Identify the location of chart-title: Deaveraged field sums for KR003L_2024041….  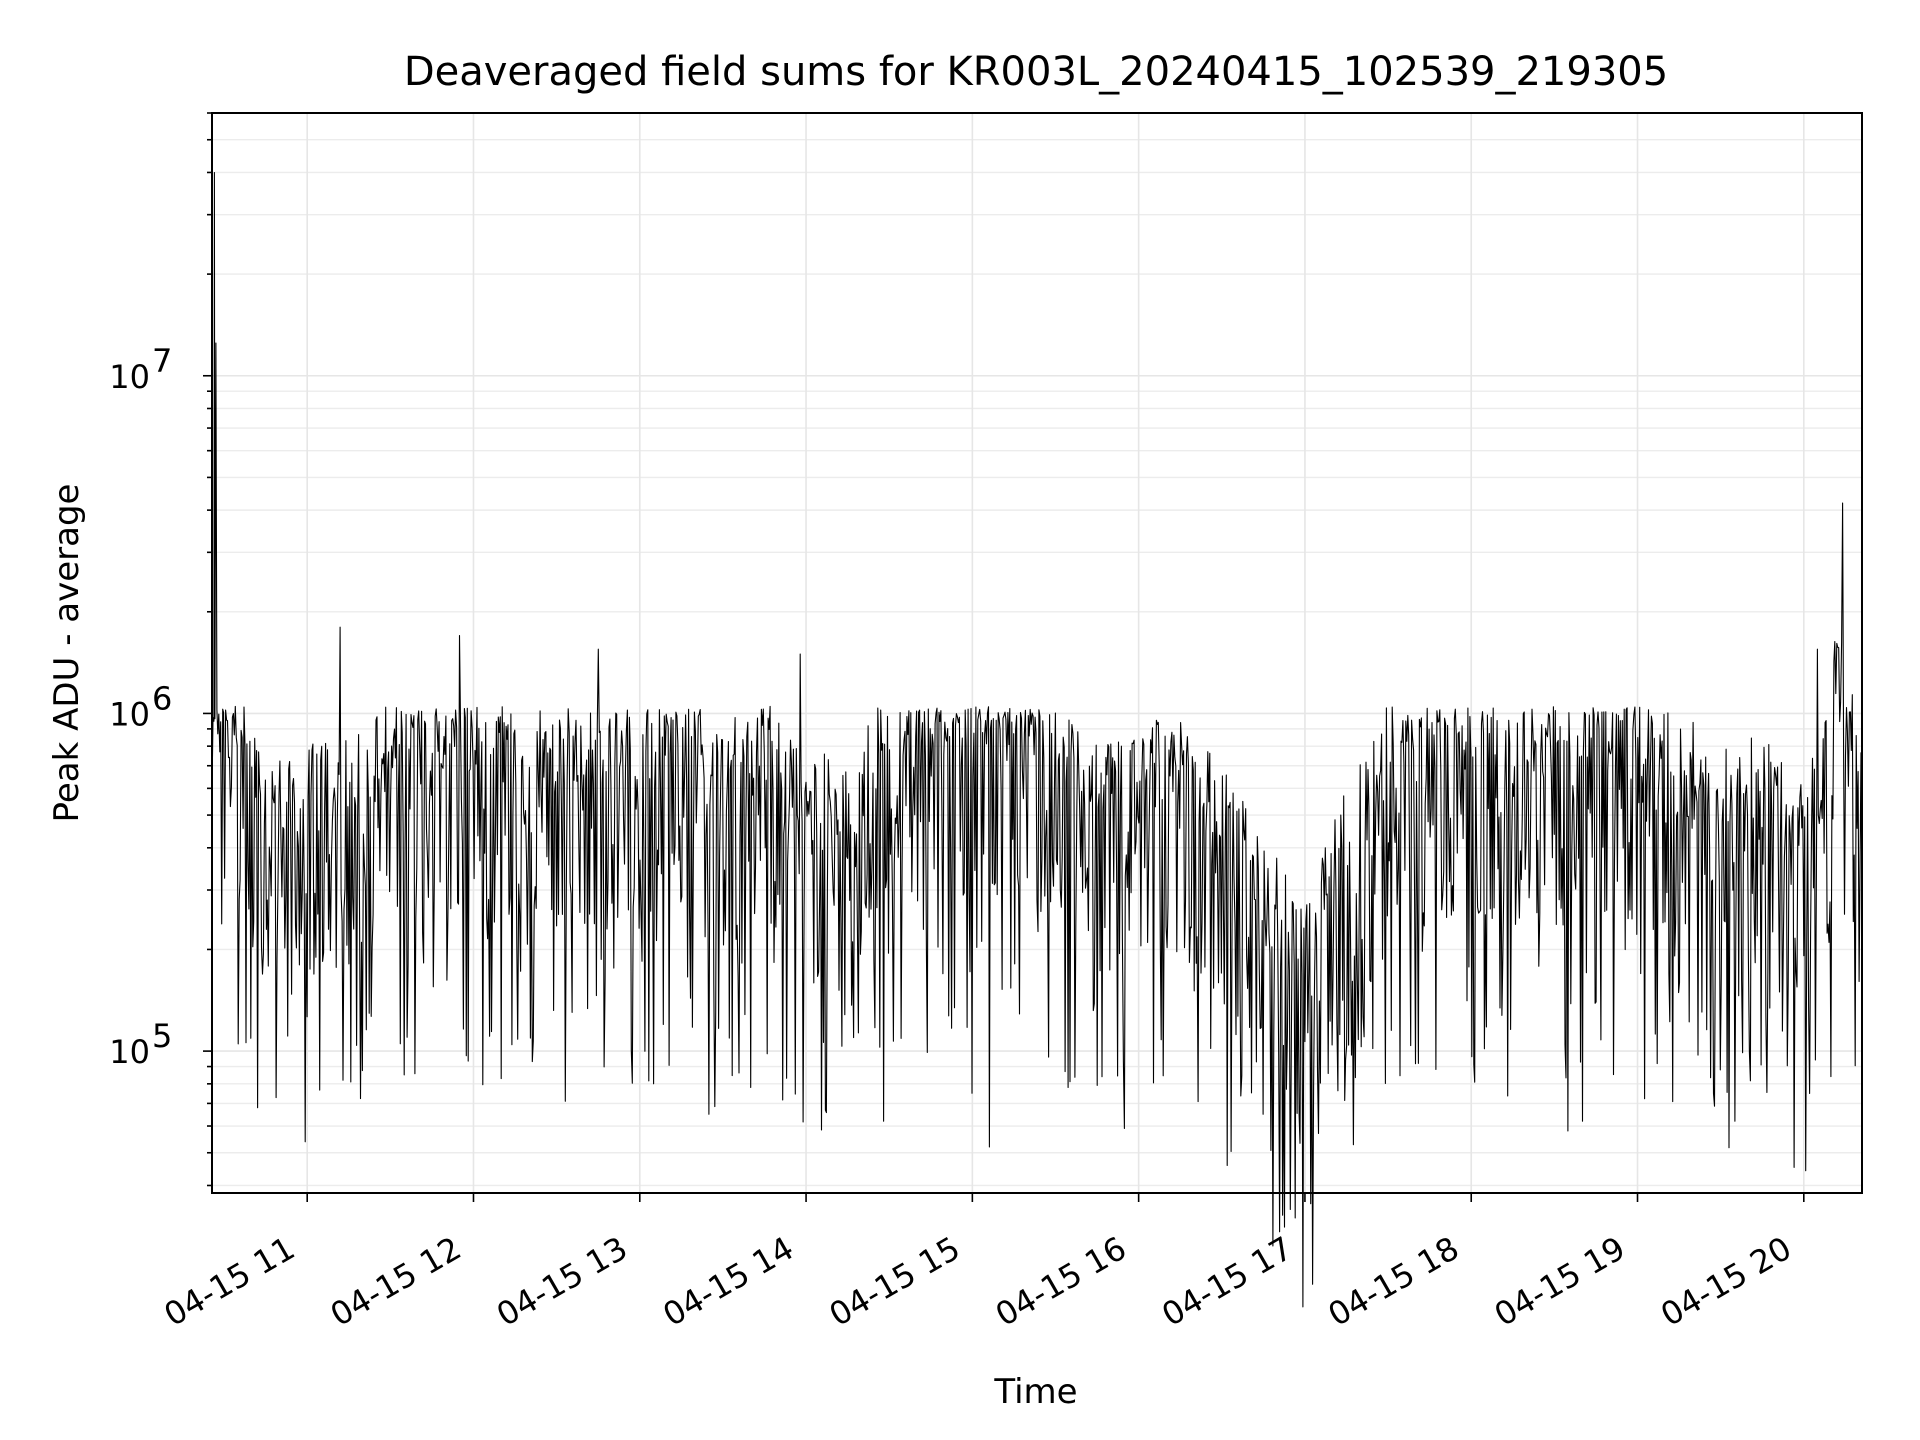
(1036, 72).